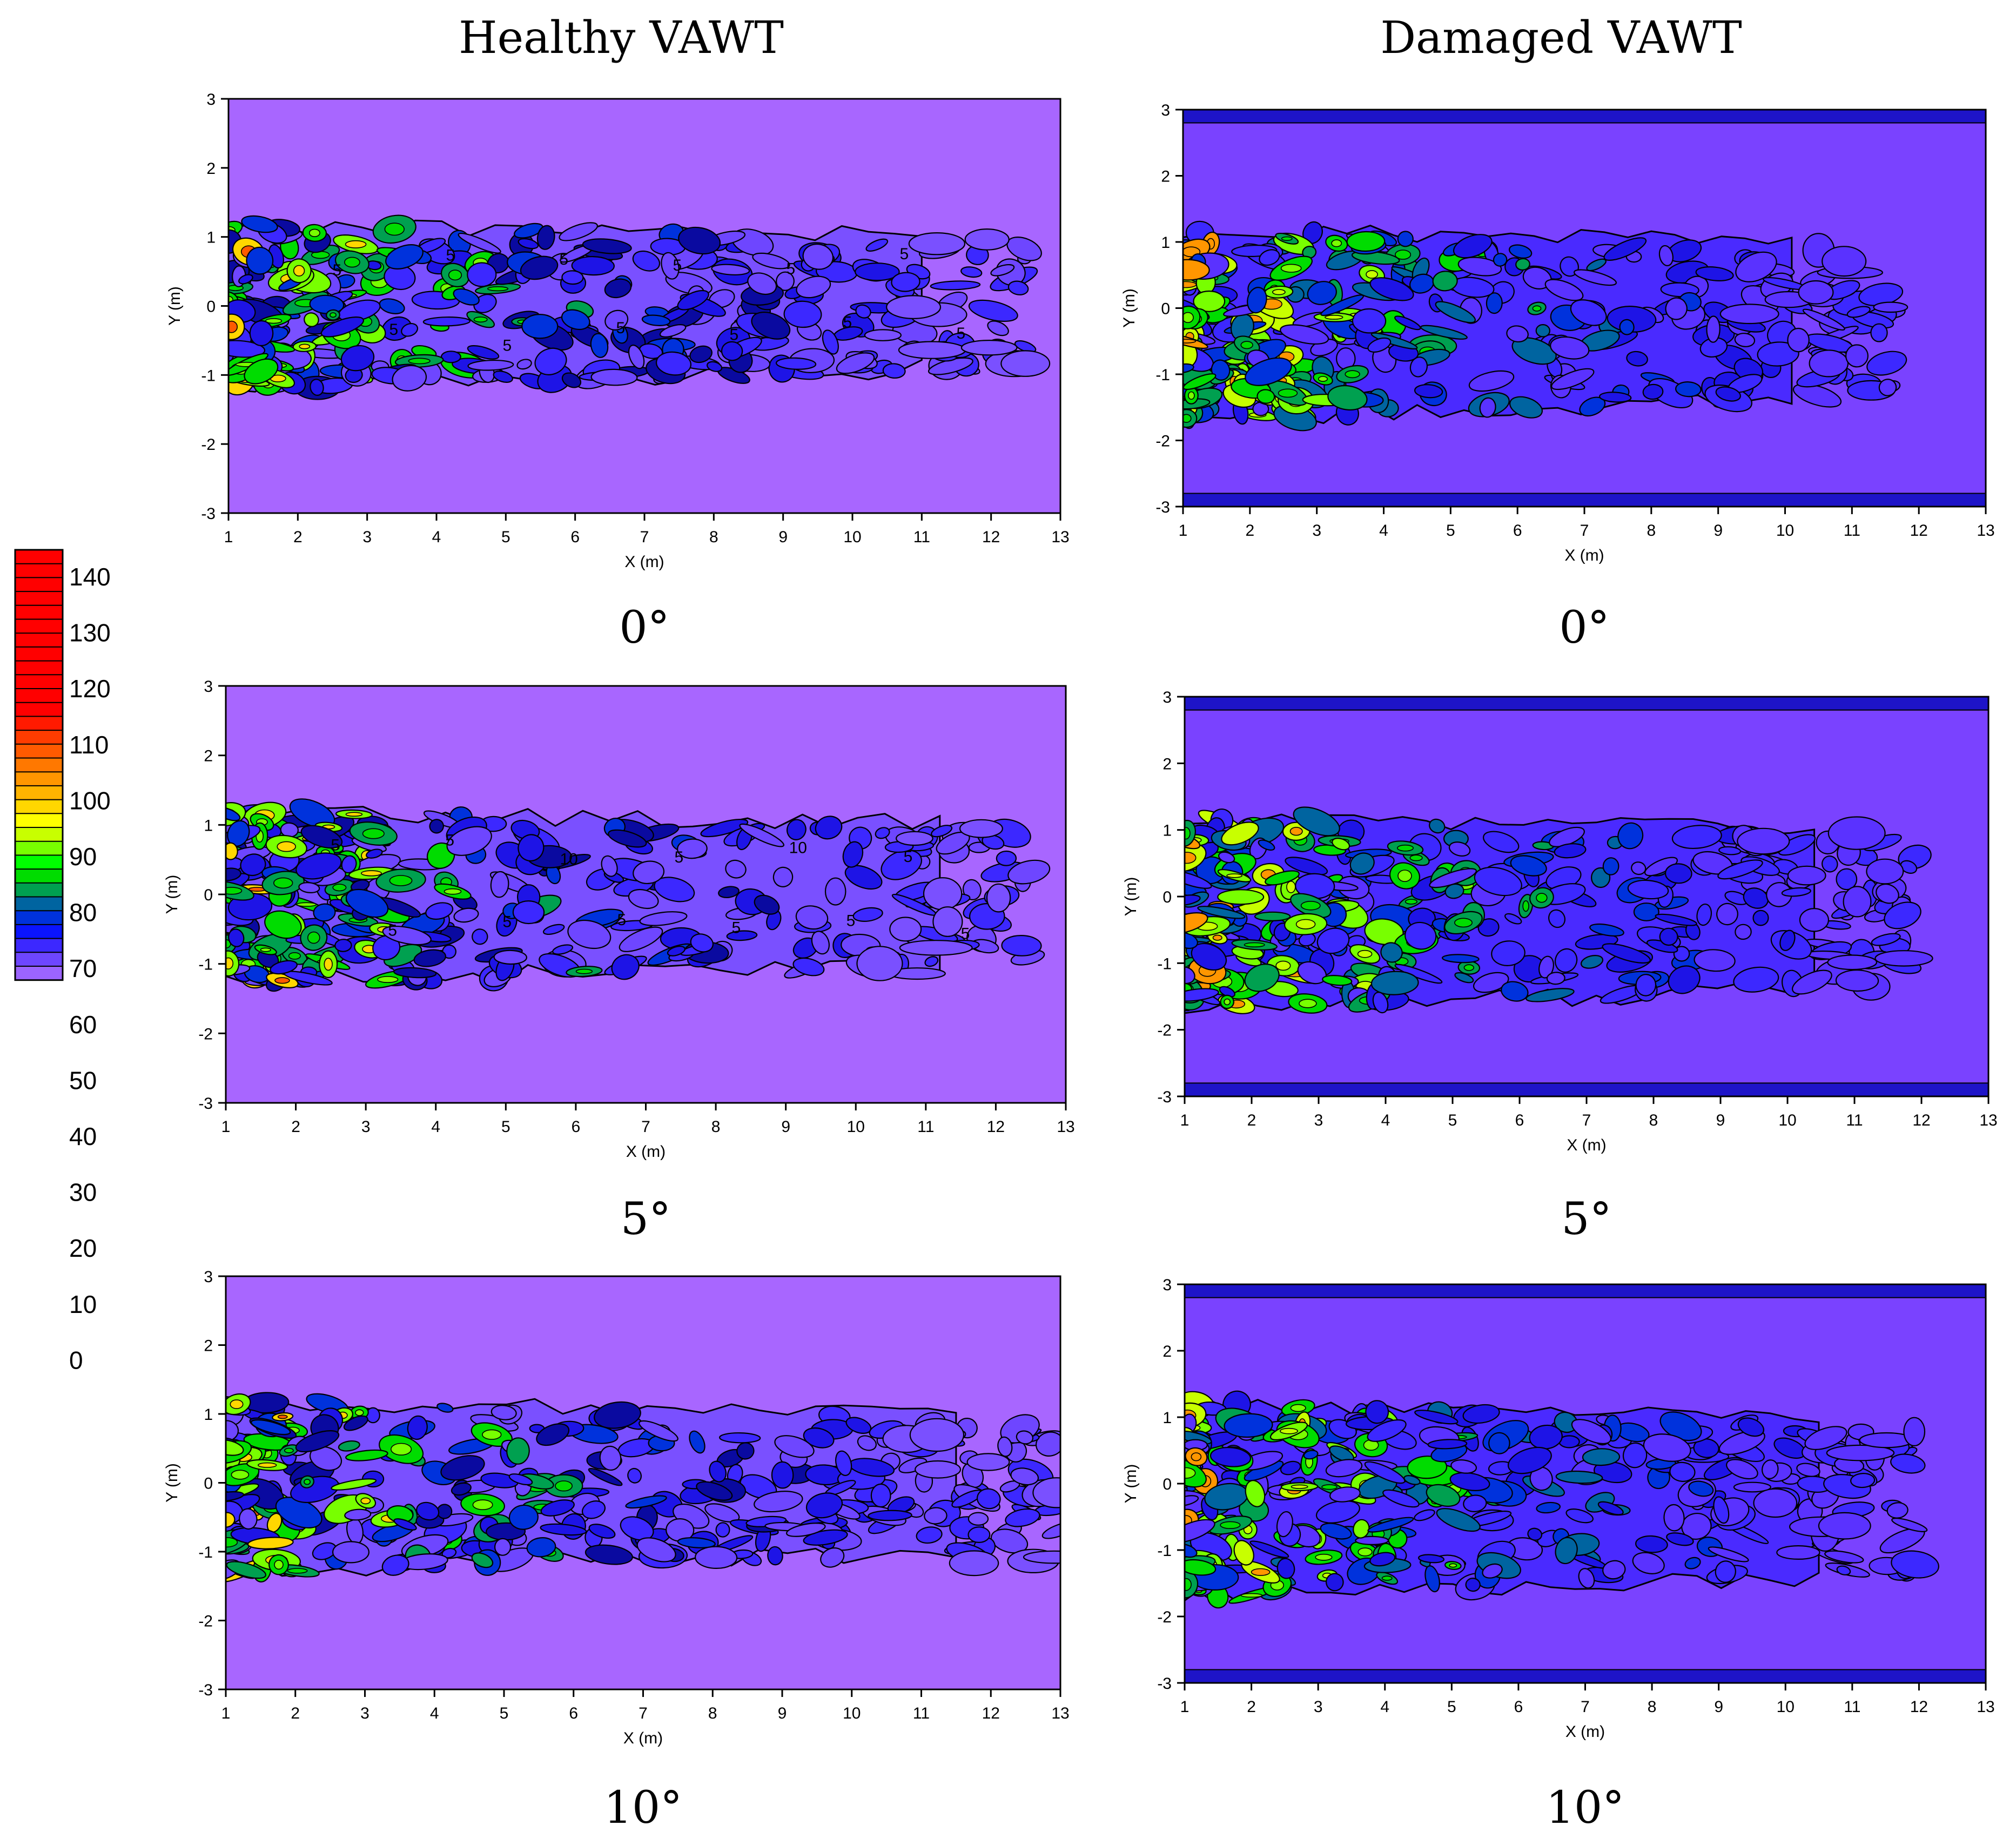 The height and width of the screenshot is (1839, 2016). What do you see at coordinates (1252, 1707) in the screenshot?
I see `x-tick-label: 2` at bounding box center [1252, 1707].